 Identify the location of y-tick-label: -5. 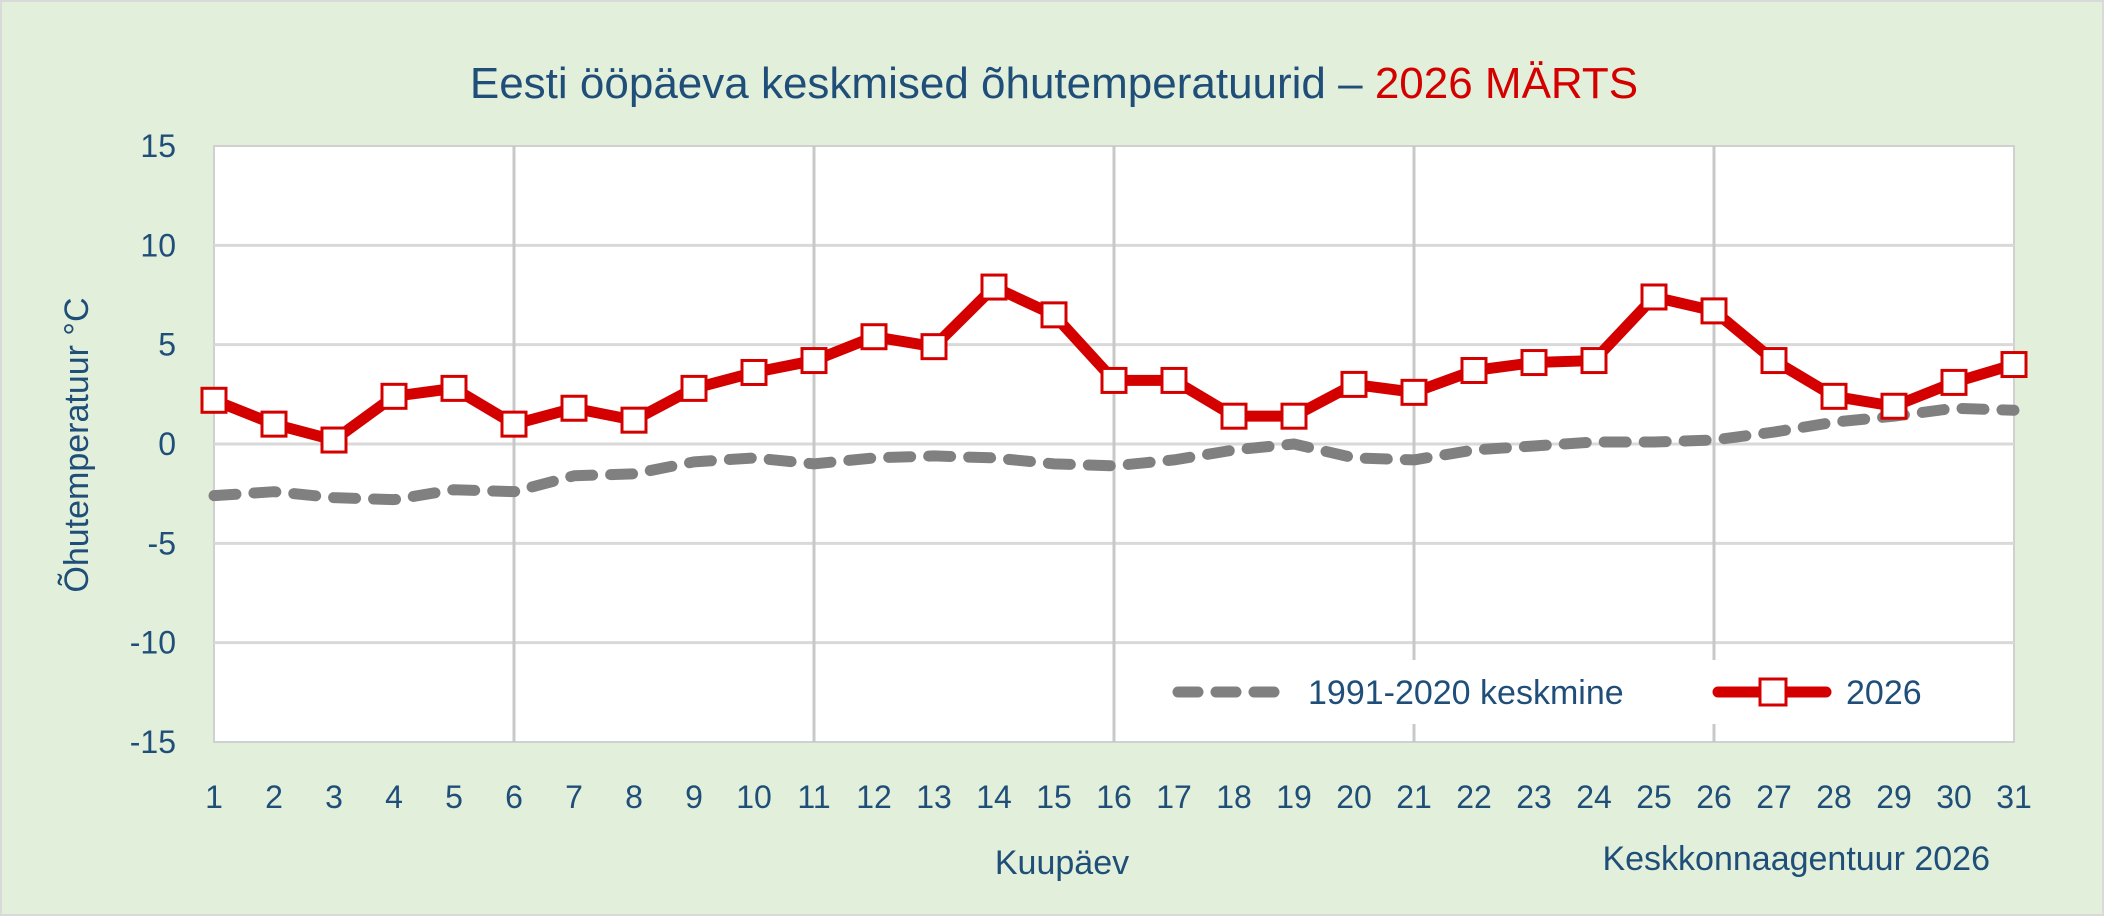
(162, 543).